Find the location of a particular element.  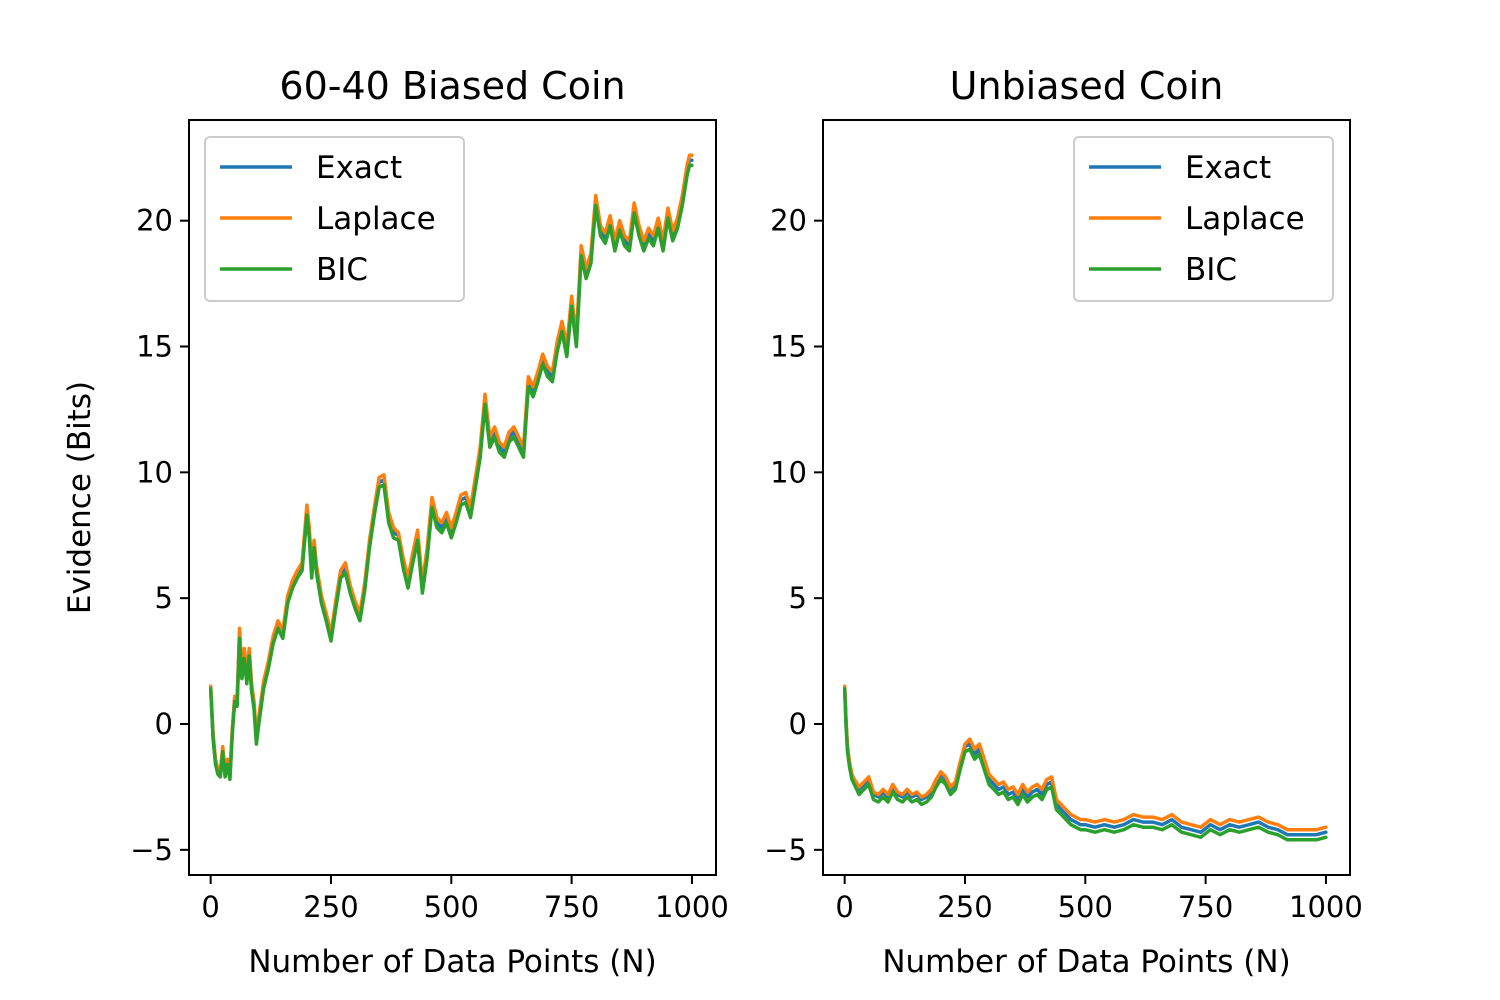

chart-title: 60-40 Biased Coin is located at coordinates (452, 86).